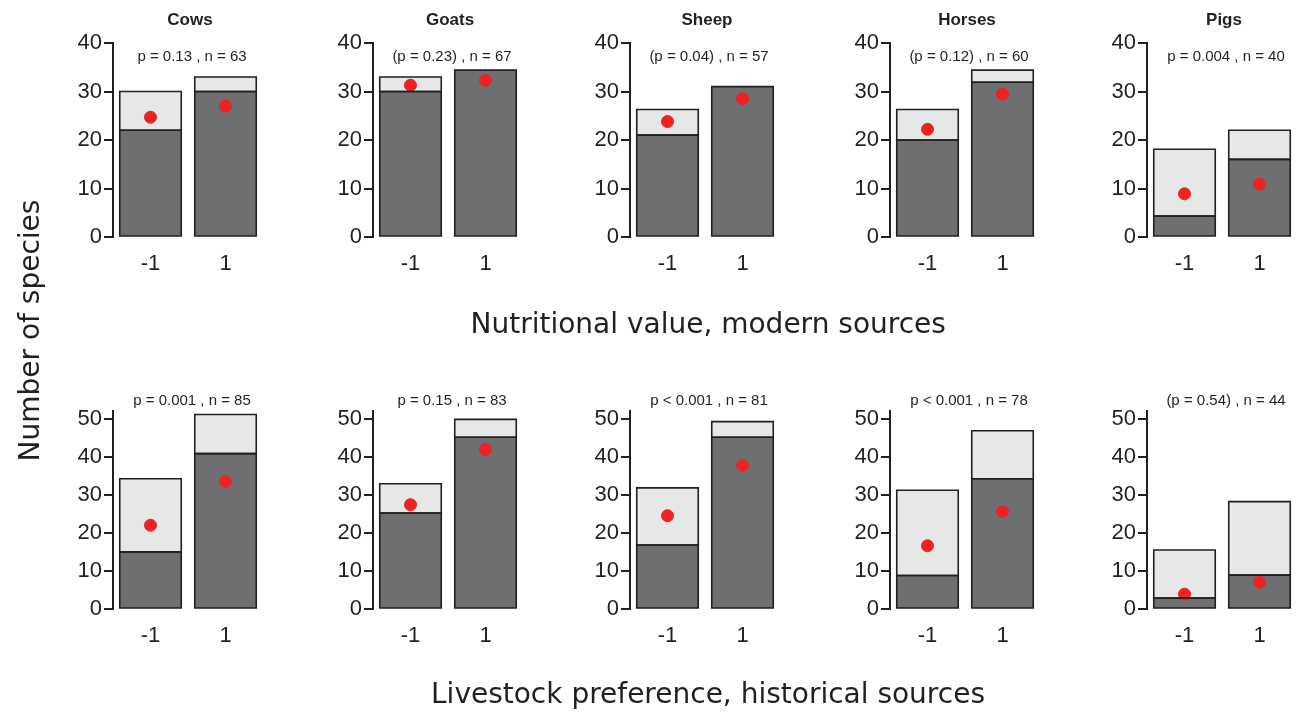 The image size is (1311, 712). What do you see at coordinates (452, 400) in the screenshot?
I see `text: p = 0.15 , n = 83` at bounding box center [452, 400].